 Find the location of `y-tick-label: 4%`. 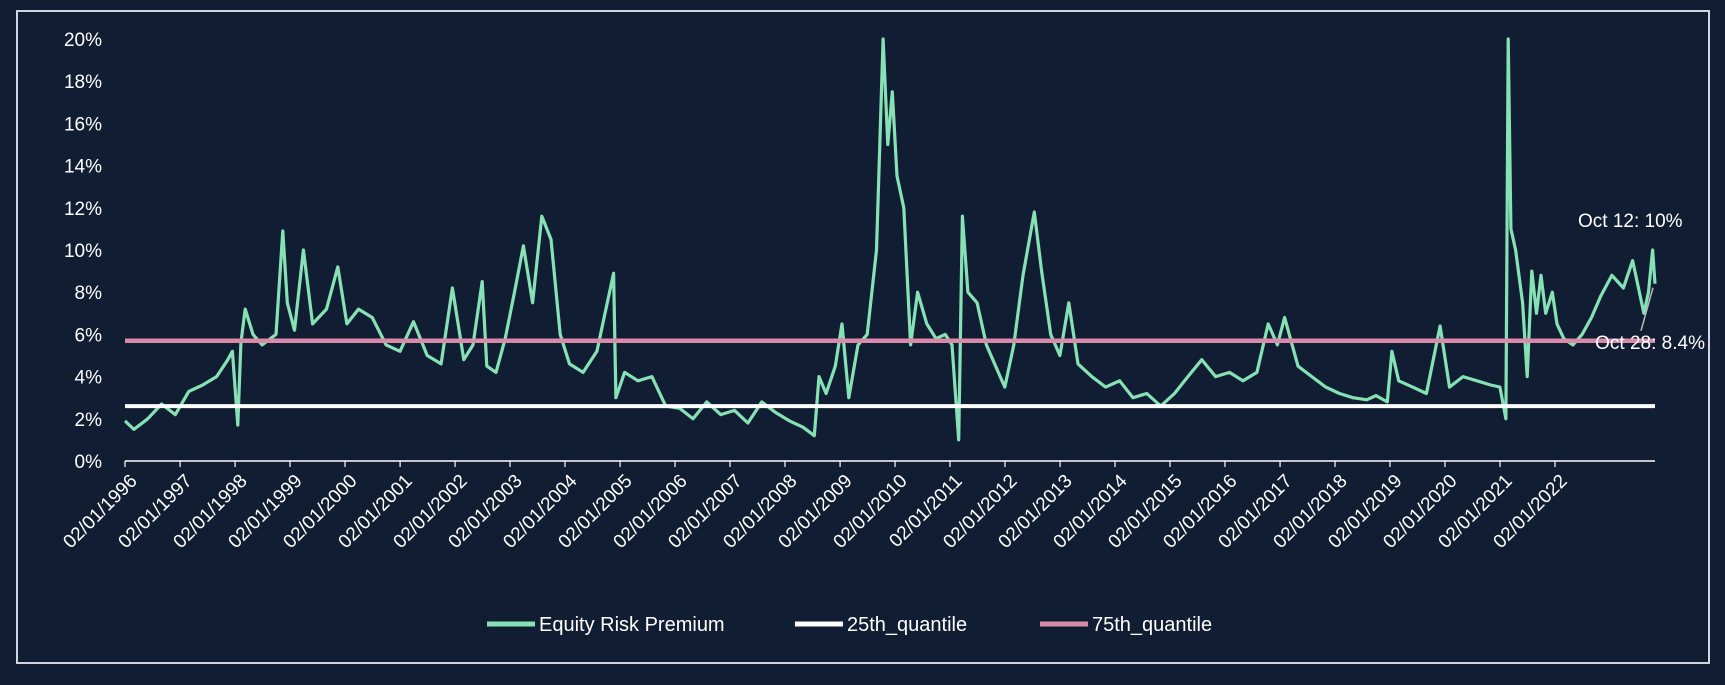

y-tick-label: 4% is located at coordinates (89, 378).